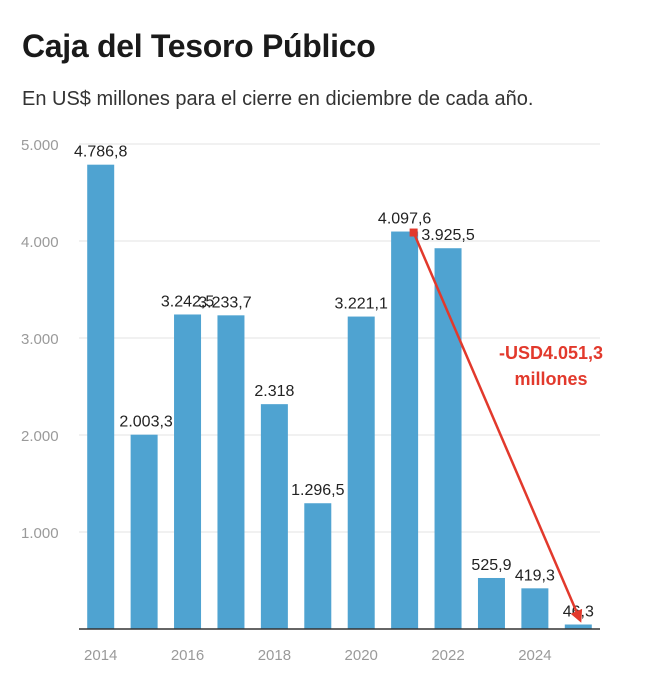 This screenshot has width=648, height=680. What do you see at coordinates (40, 533) in the screenshot?
I see `y-tick-label: 1.000` at bounding box center [40, 533].